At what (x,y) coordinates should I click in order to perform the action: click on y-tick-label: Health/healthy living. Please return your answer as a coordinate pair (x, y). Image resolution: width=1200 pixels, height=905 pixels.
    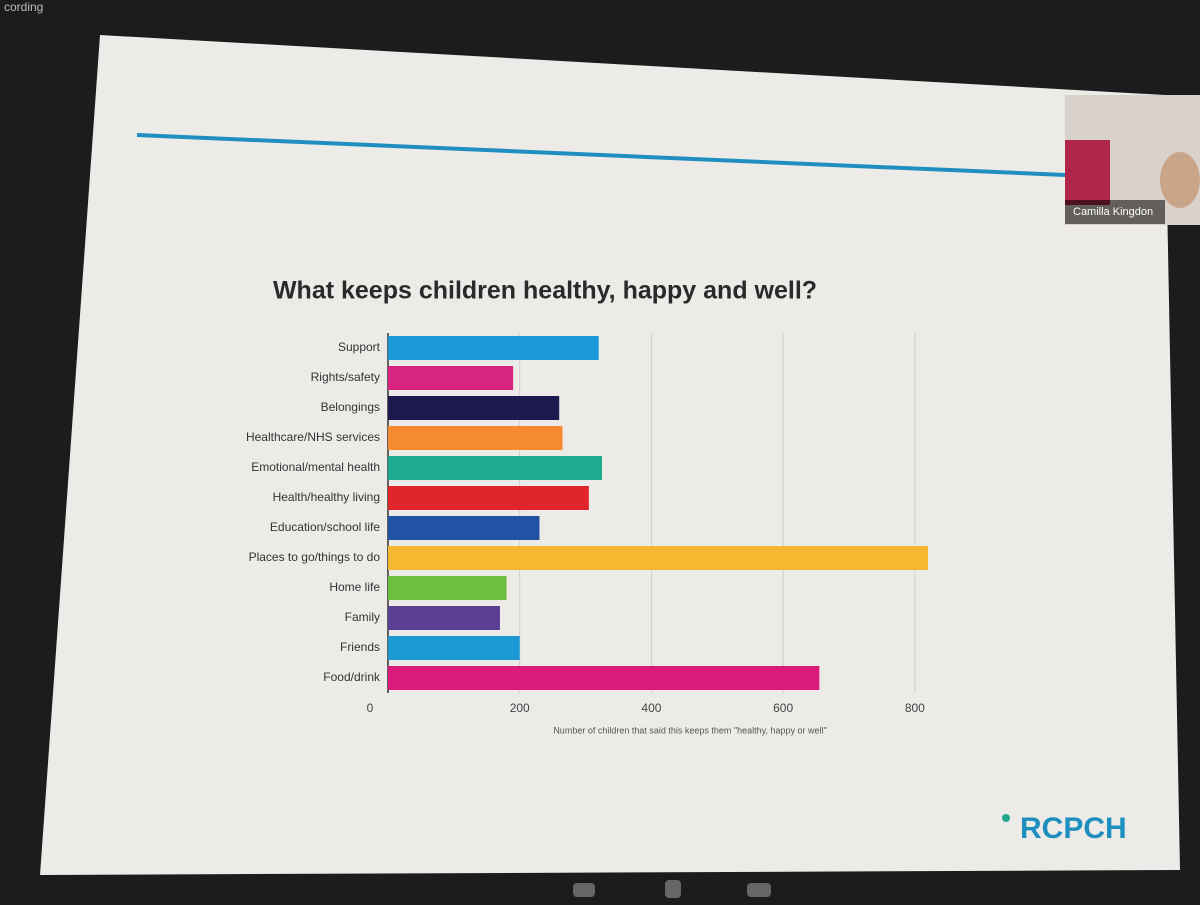
    Looking at the image, I should click on (326, 497).